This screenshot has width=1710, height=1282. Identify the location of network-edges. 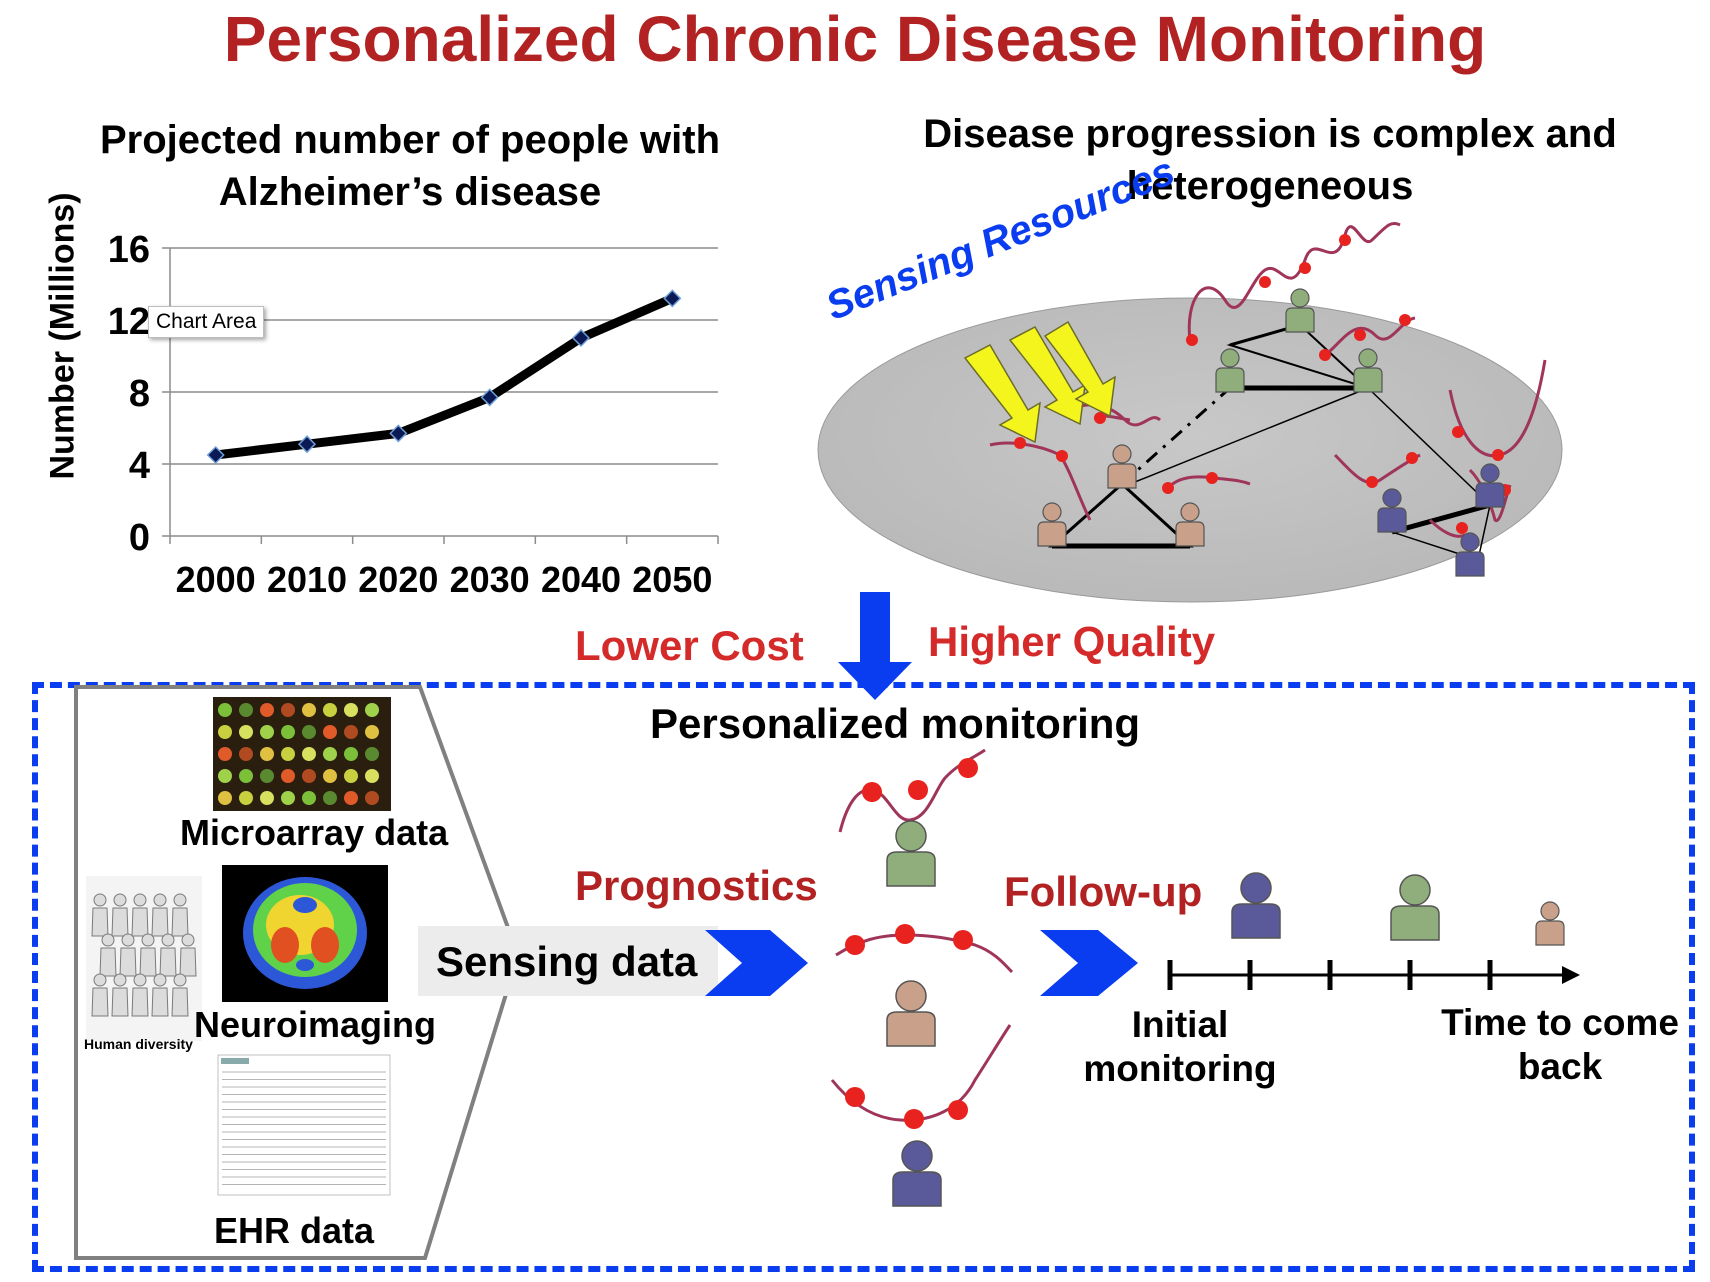
(1269, 442).